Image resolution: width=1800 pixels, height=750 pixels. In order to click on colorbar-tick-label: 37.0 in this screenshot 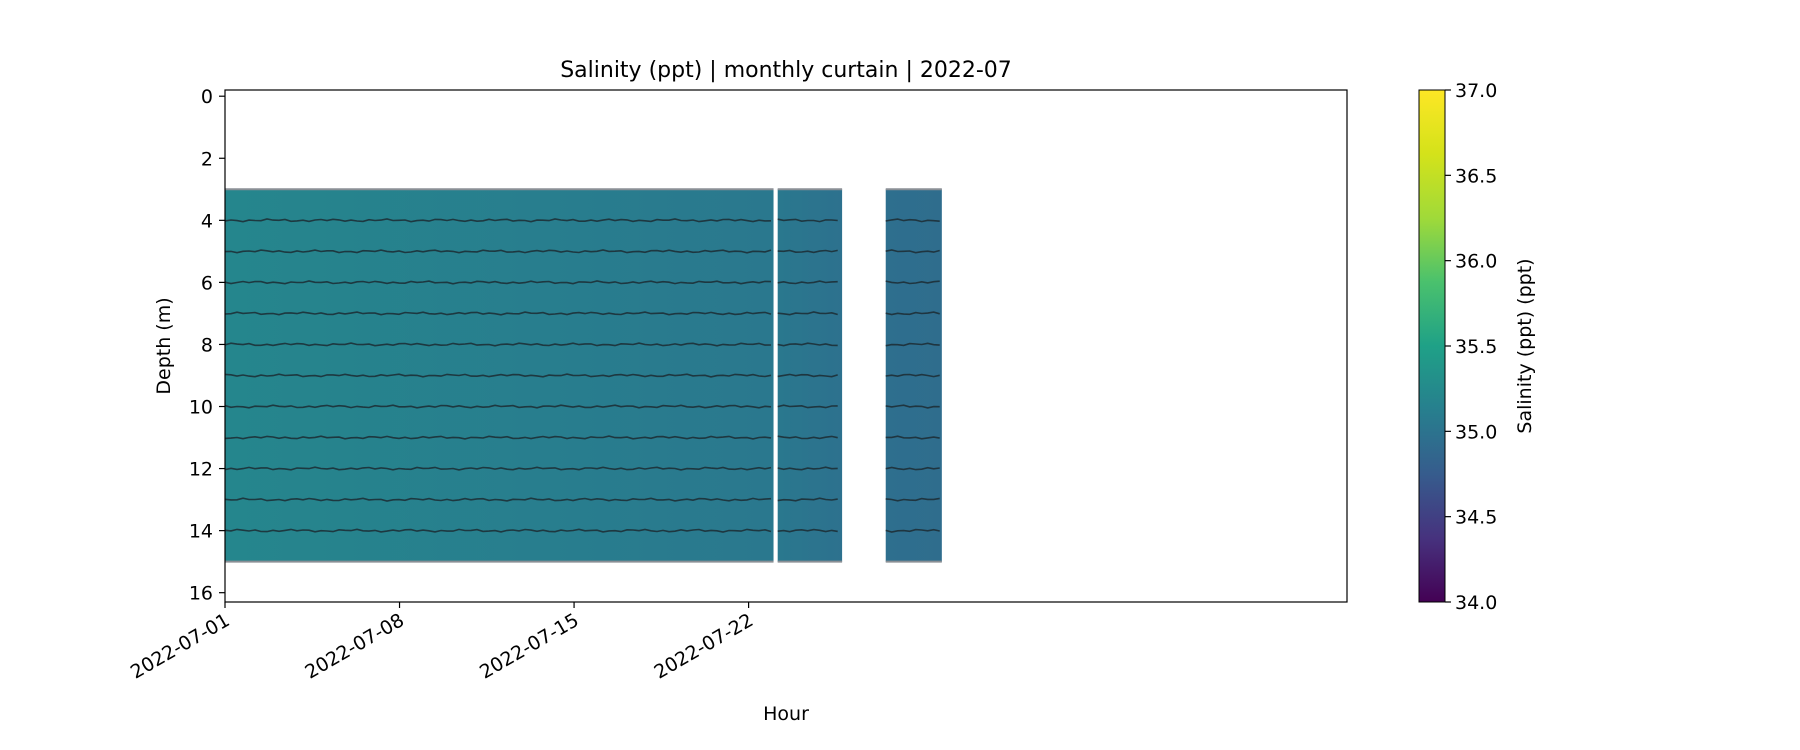, I will do `click(1476, 91)`.